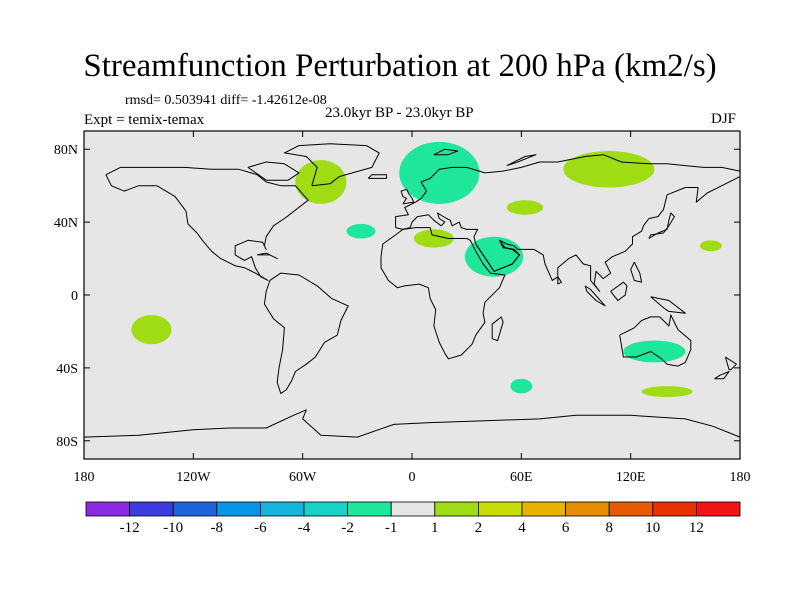  What do you see at coordinates (304, 528) in the screenshot?
I see `colorbar-label: -4` at bounding box center [304, 528].